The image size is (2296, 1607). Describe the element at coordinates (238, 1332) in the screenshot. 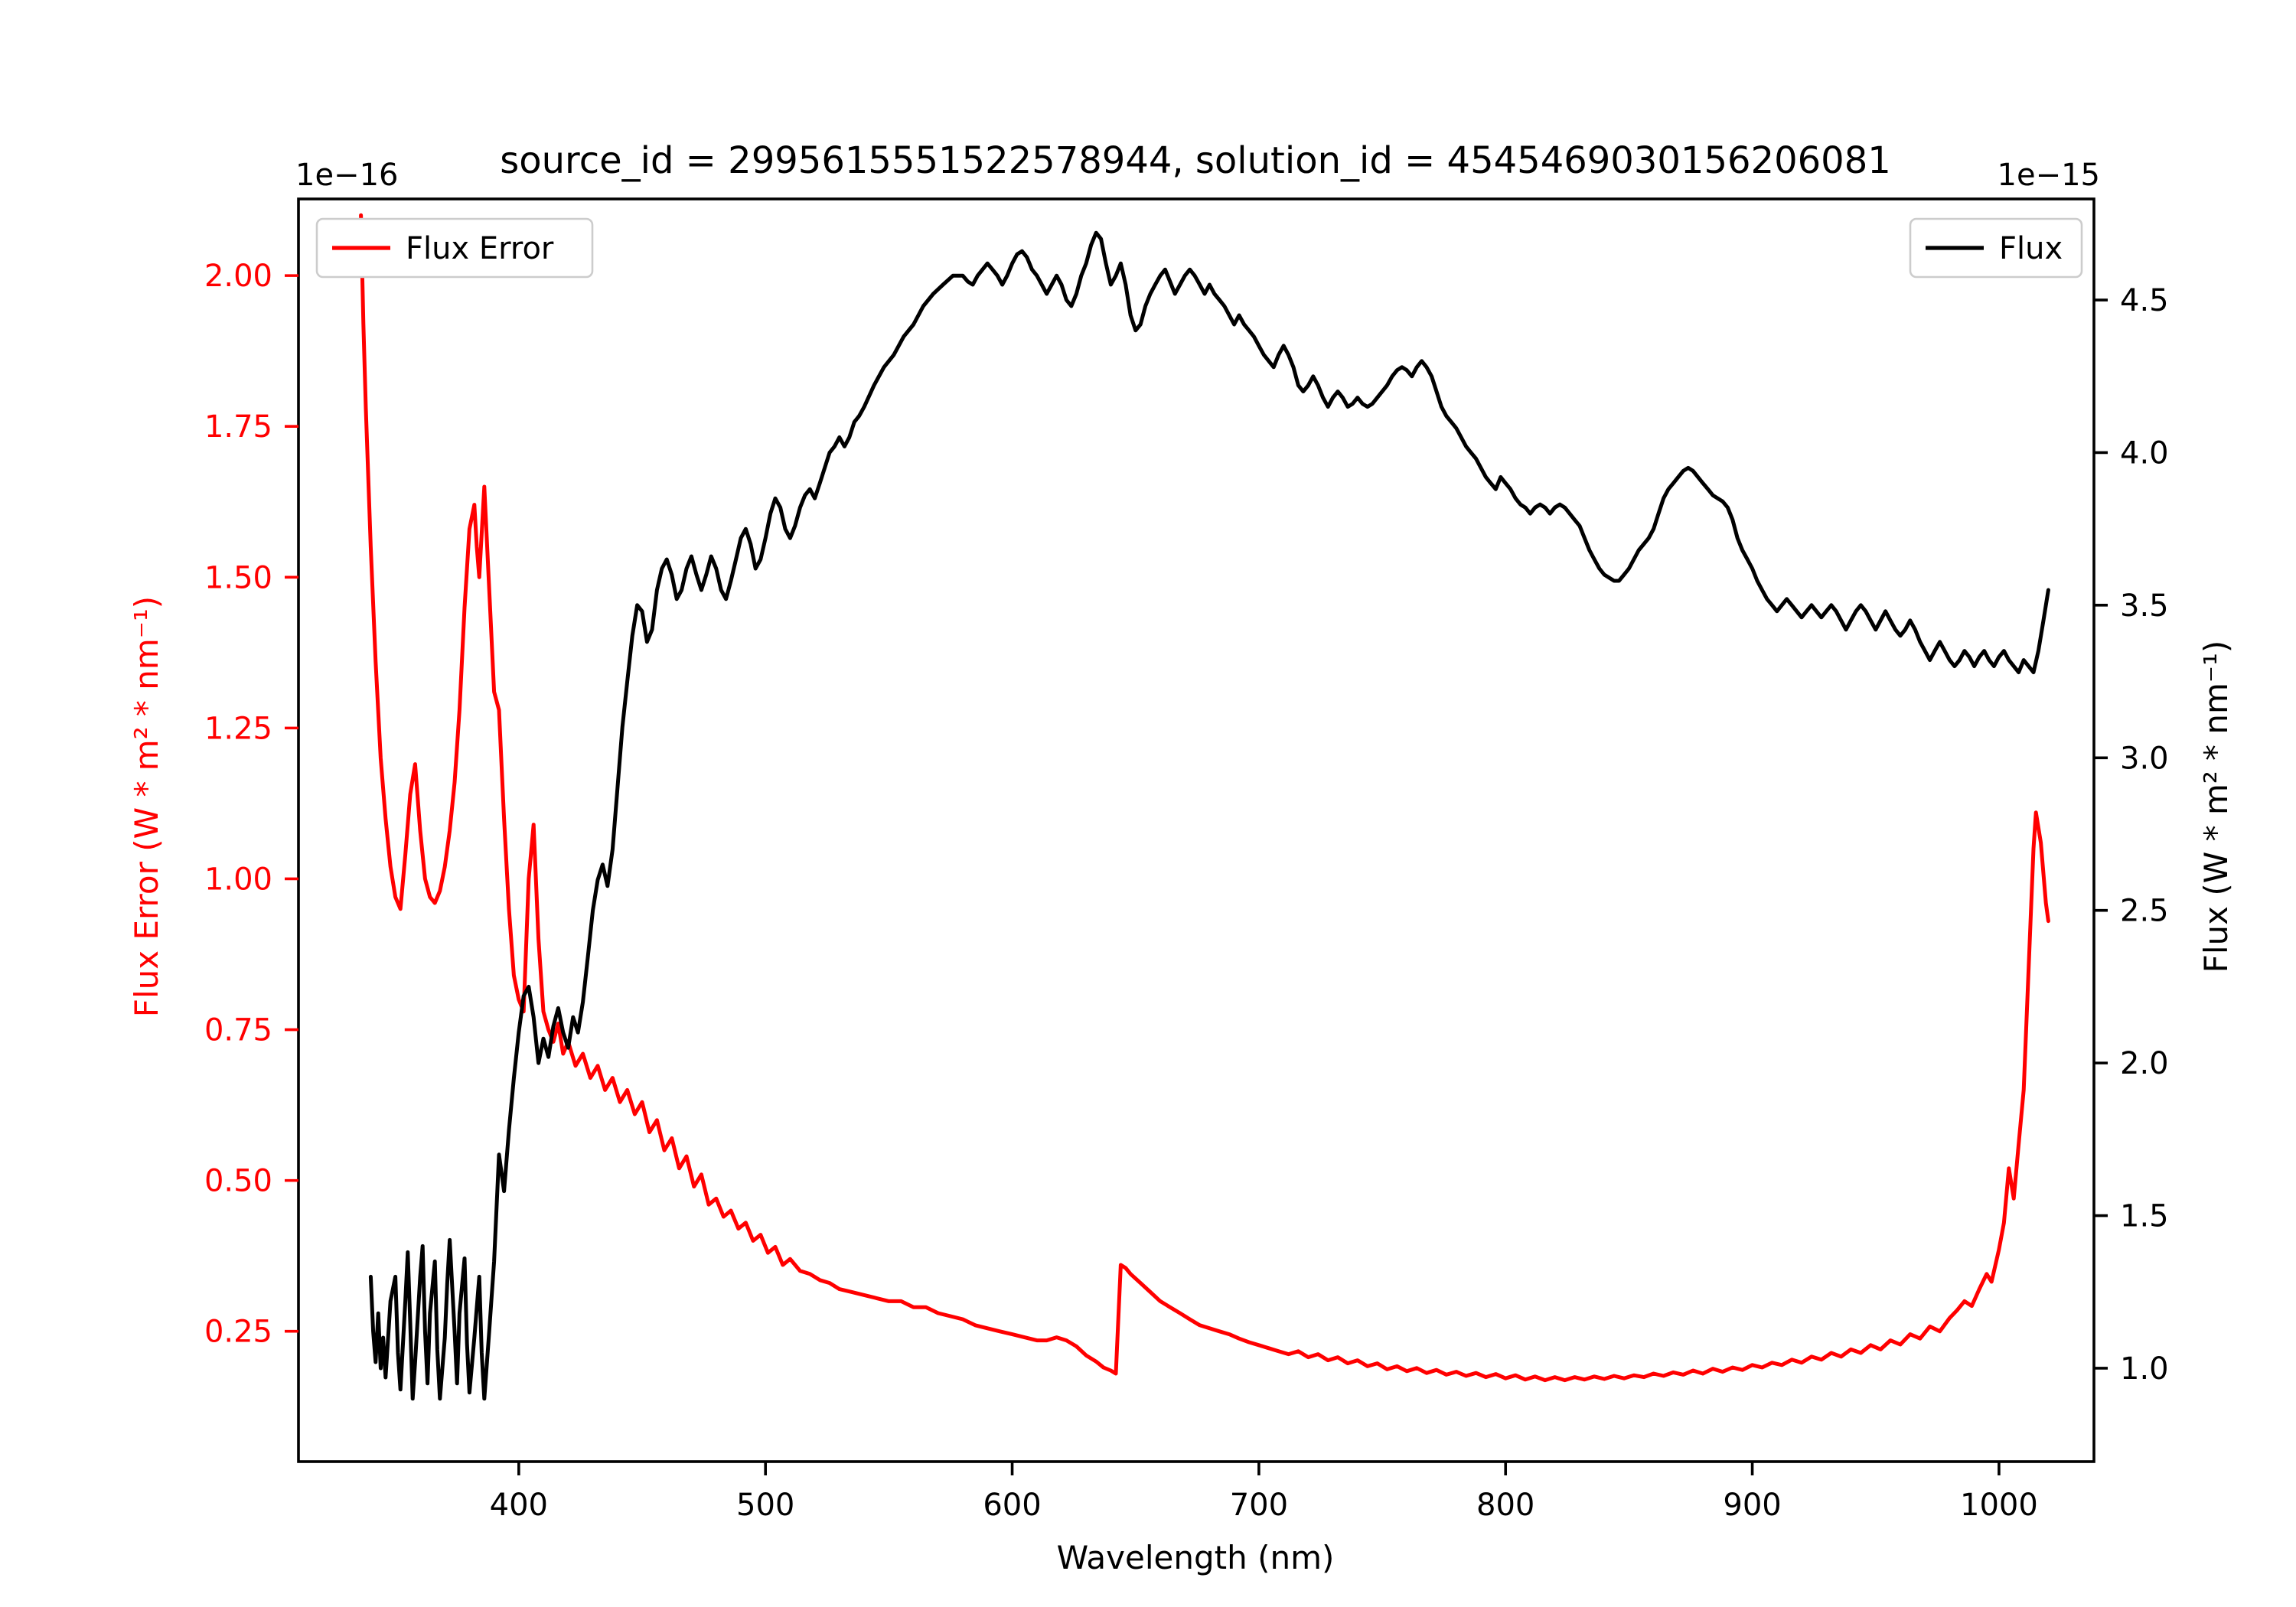

I see `y-tick-label-left: 0.25` at that location.